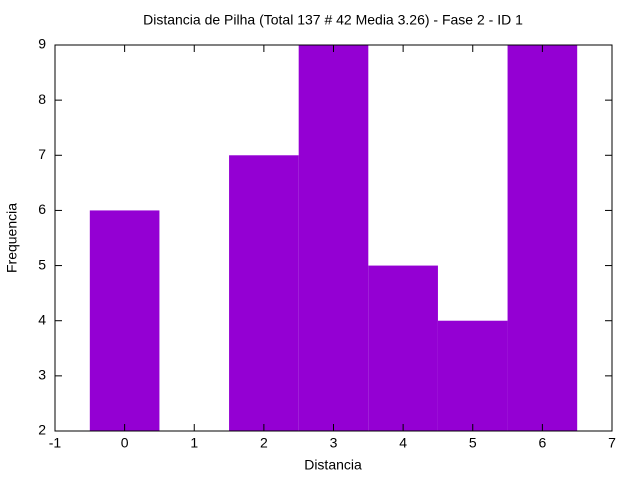  Describe the element at coordinates (55, 443) in the screenshot. I see `x-tick-label: -1` at that location.